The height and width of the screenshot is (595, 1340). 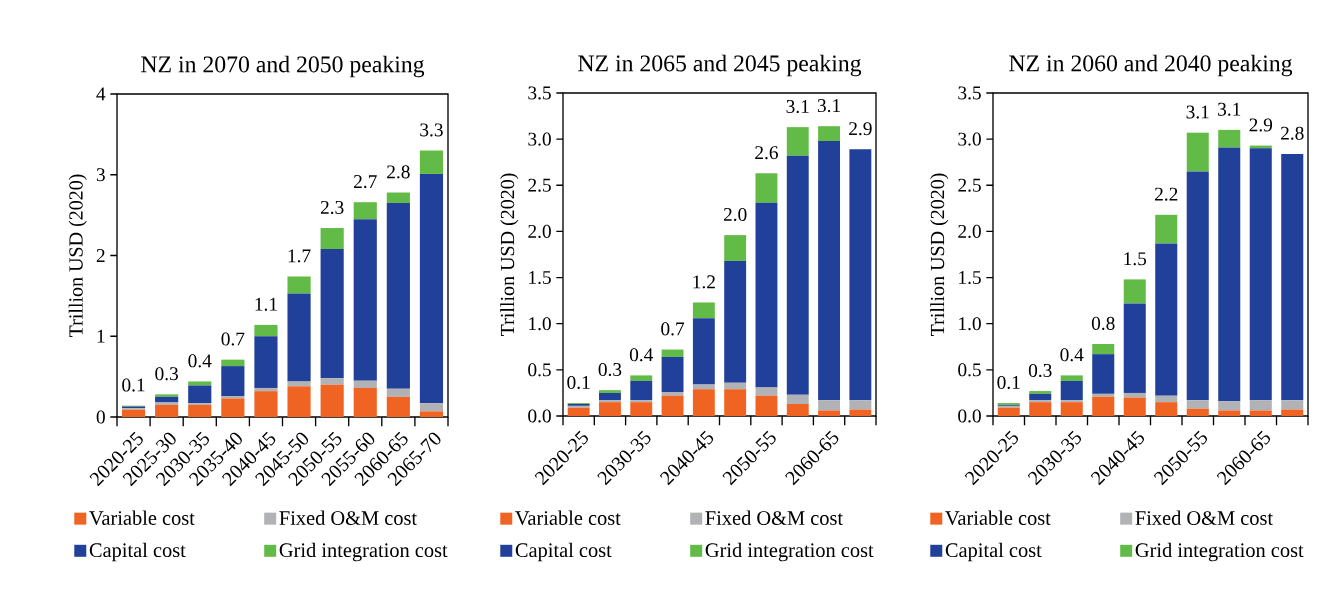 What do you see at coordinates (100, 255) in the screenshot?
I see `y-tick-label: 2` at bounding box center [100, 255].